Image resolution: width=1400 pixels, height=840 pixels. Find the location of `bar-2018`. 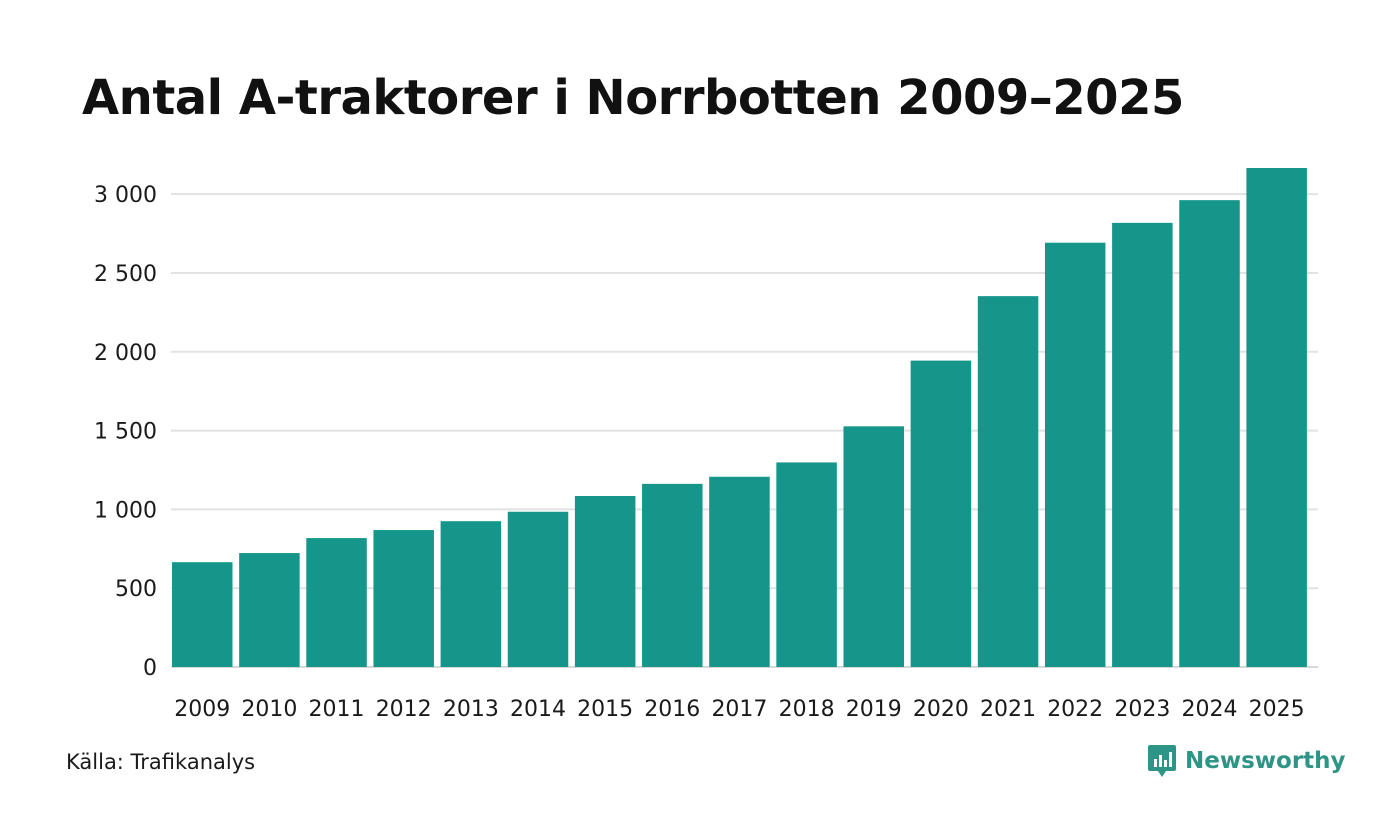

bar-2018 is located at coordinates (806, 564).